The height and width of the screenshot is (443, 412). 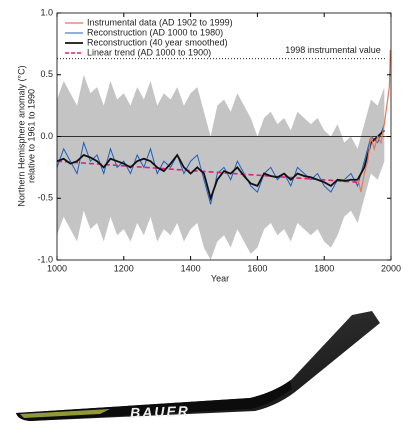 I want to click on x-tick-label: 1400, so click(x=191, y=268).